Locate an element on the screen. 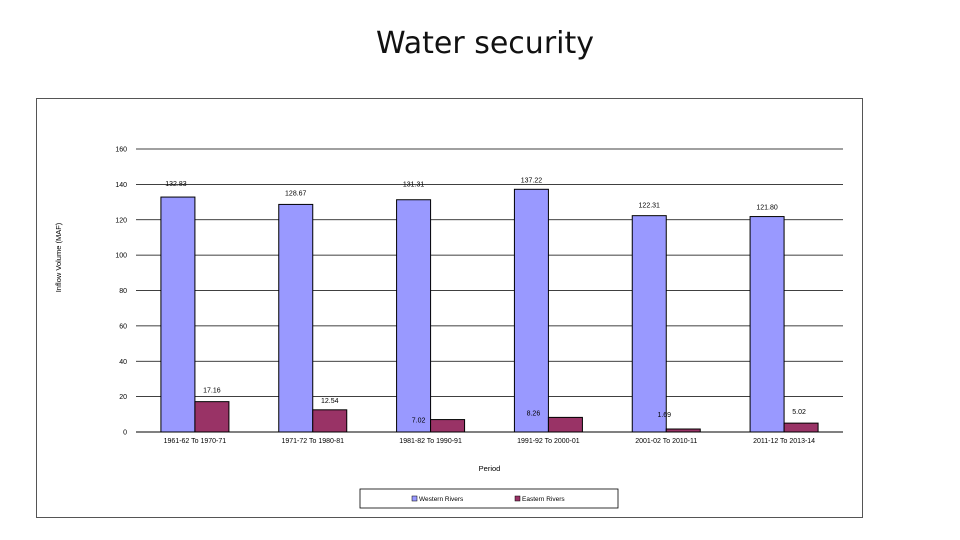 The image size is (960, 540). slide-title: Water security is located at coordinates (485, 43).